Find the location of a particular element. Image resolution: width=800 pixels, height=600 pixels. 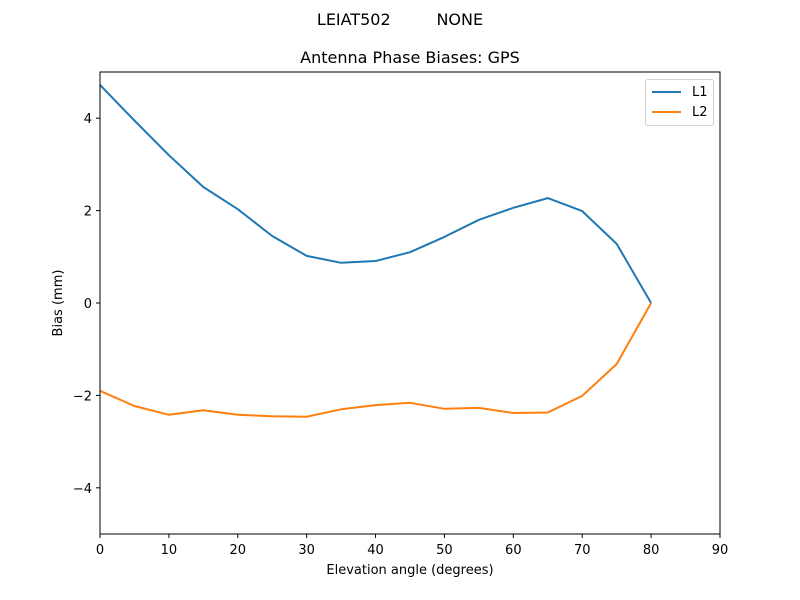

legend-swatch-l1 is located at coordinates (666, 92).